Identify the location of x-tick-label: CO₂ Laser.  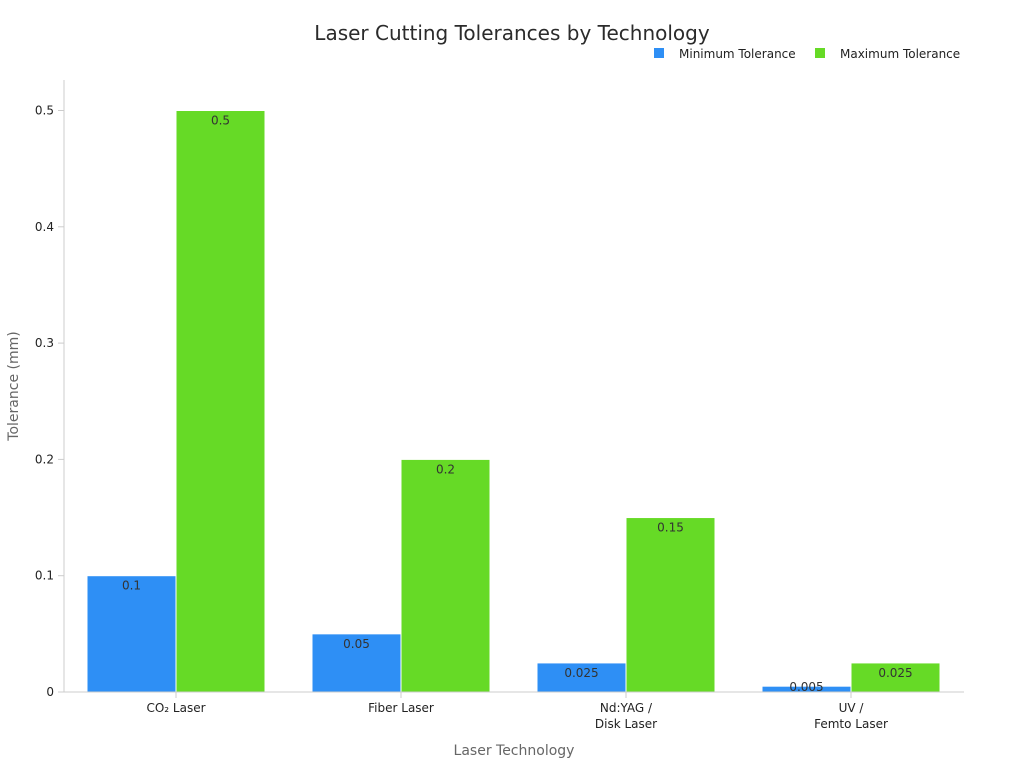
(175, 708).